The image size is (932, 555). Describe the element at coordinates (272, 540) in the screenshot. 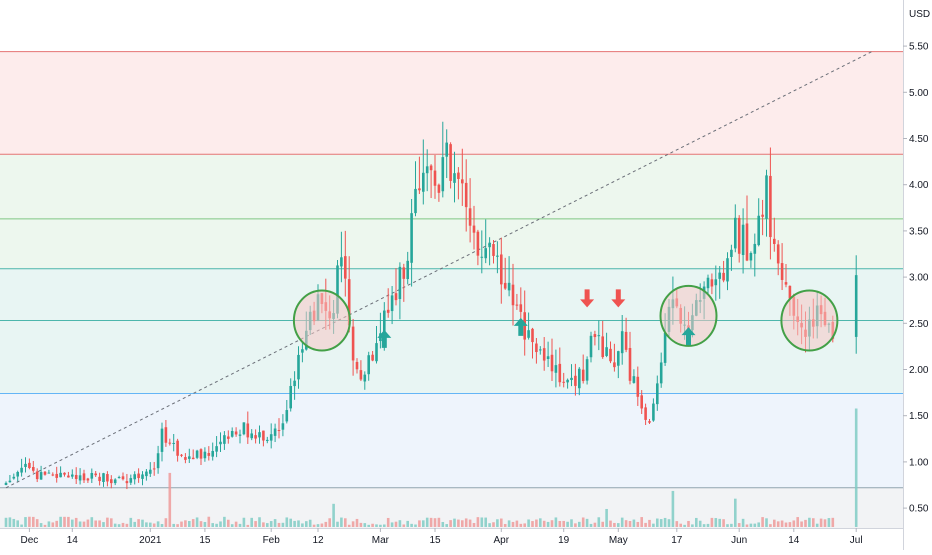

I see `time-tick-label: Feb` at that location.